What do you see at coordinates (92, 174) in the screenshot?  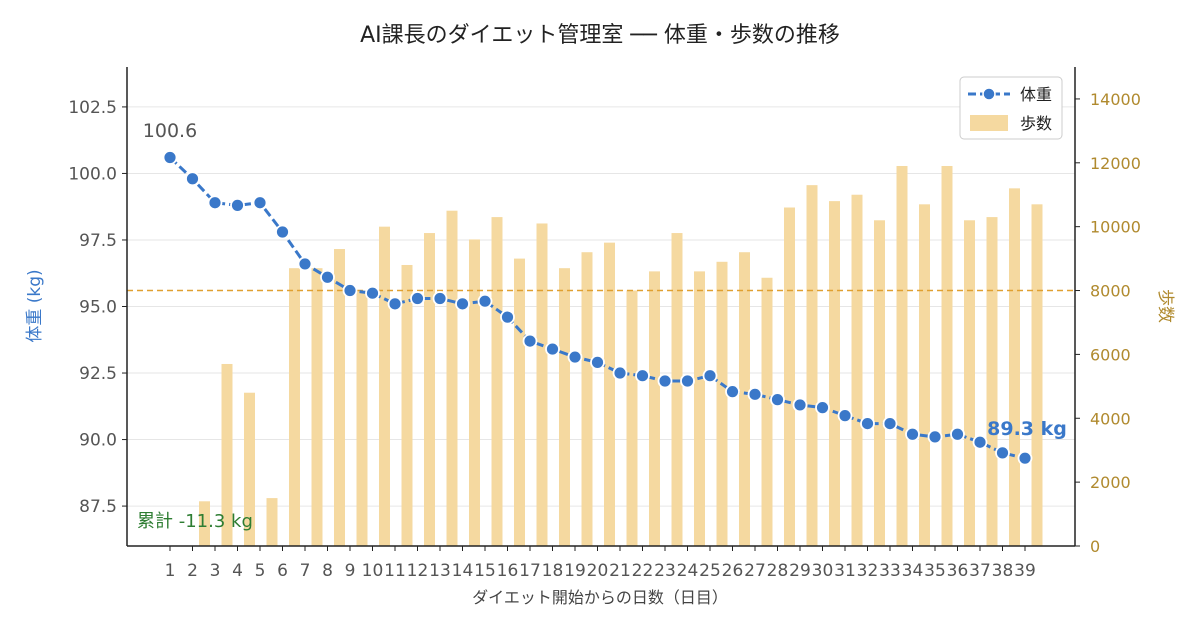 I see `y-left-tick-label: 100.0` at bounding box center [92, 174].